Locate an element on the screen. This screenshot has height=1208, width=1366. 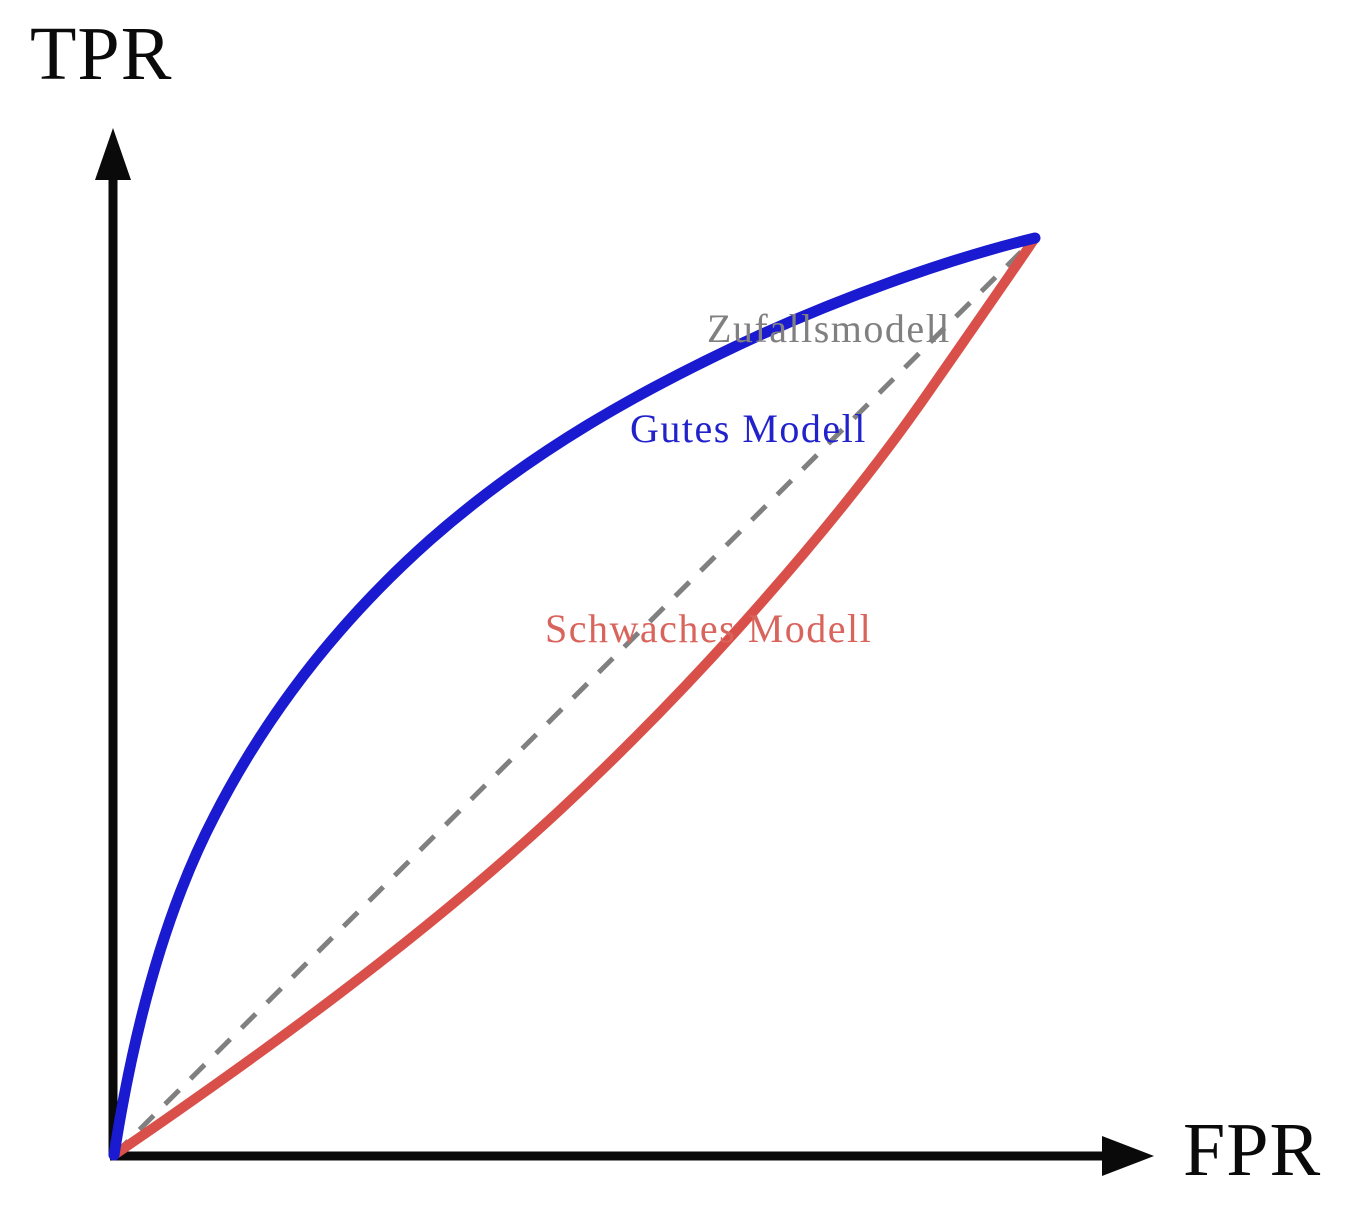
y-axis-title: TPR is located at coordinates (101, 54).